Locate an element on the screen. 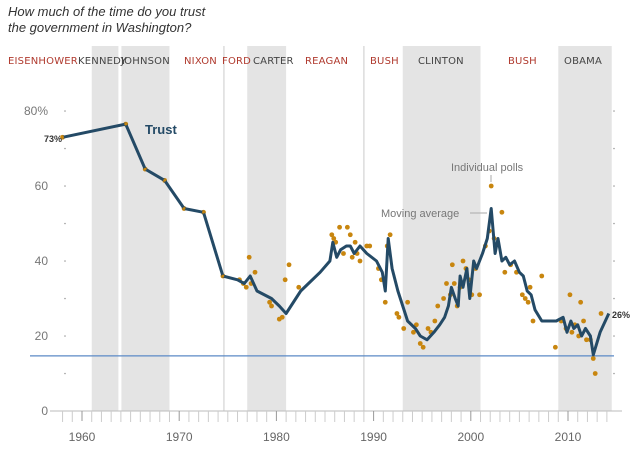  chart-title-line-2: the government in Washington? is located at coordinates (100, 27).